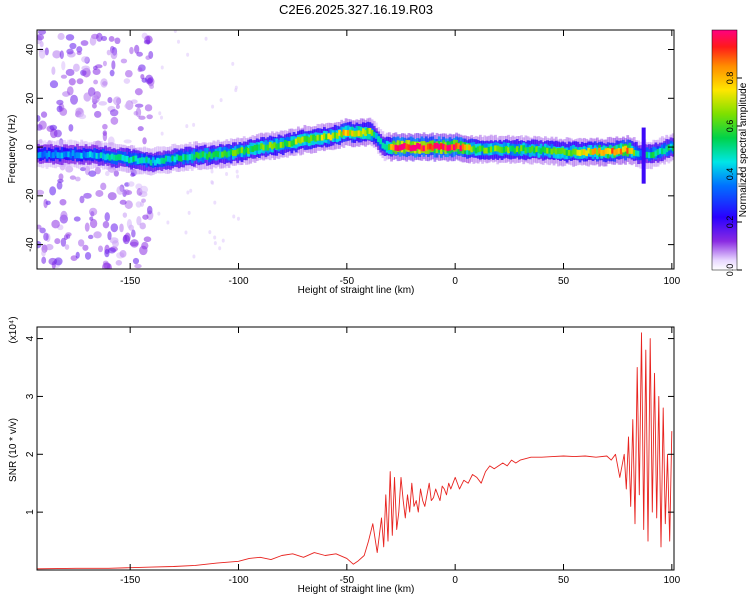 This screenshot has width=750, height=600. What do you see at coordinates (564, 281) in the screenshot?
I see `x-tick-label: 50` at bounding box center [564, 281].